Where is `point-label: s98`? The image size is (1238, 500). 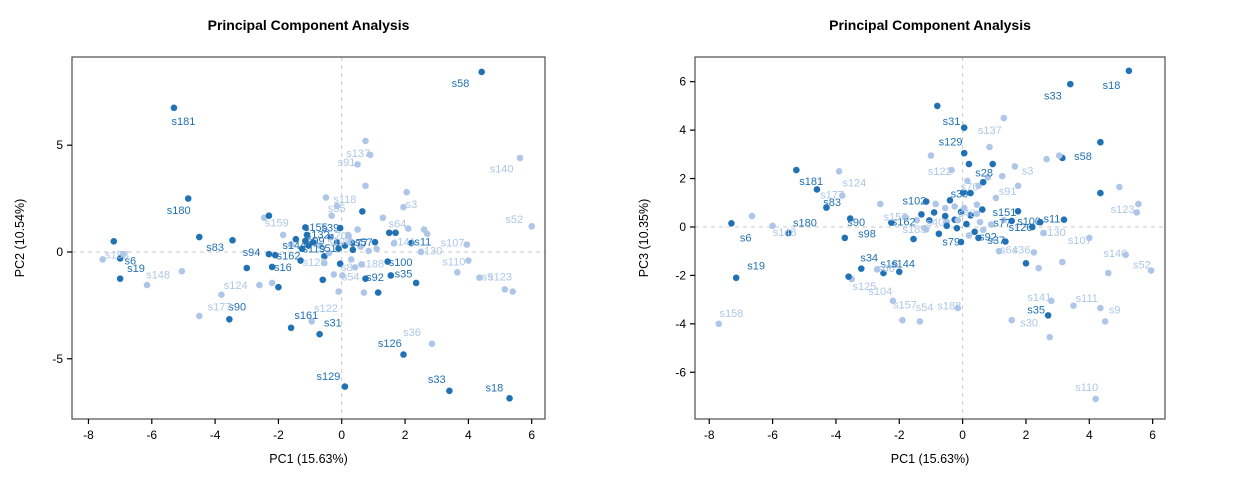
point-label: s98 is located at coordinates (867, 235).